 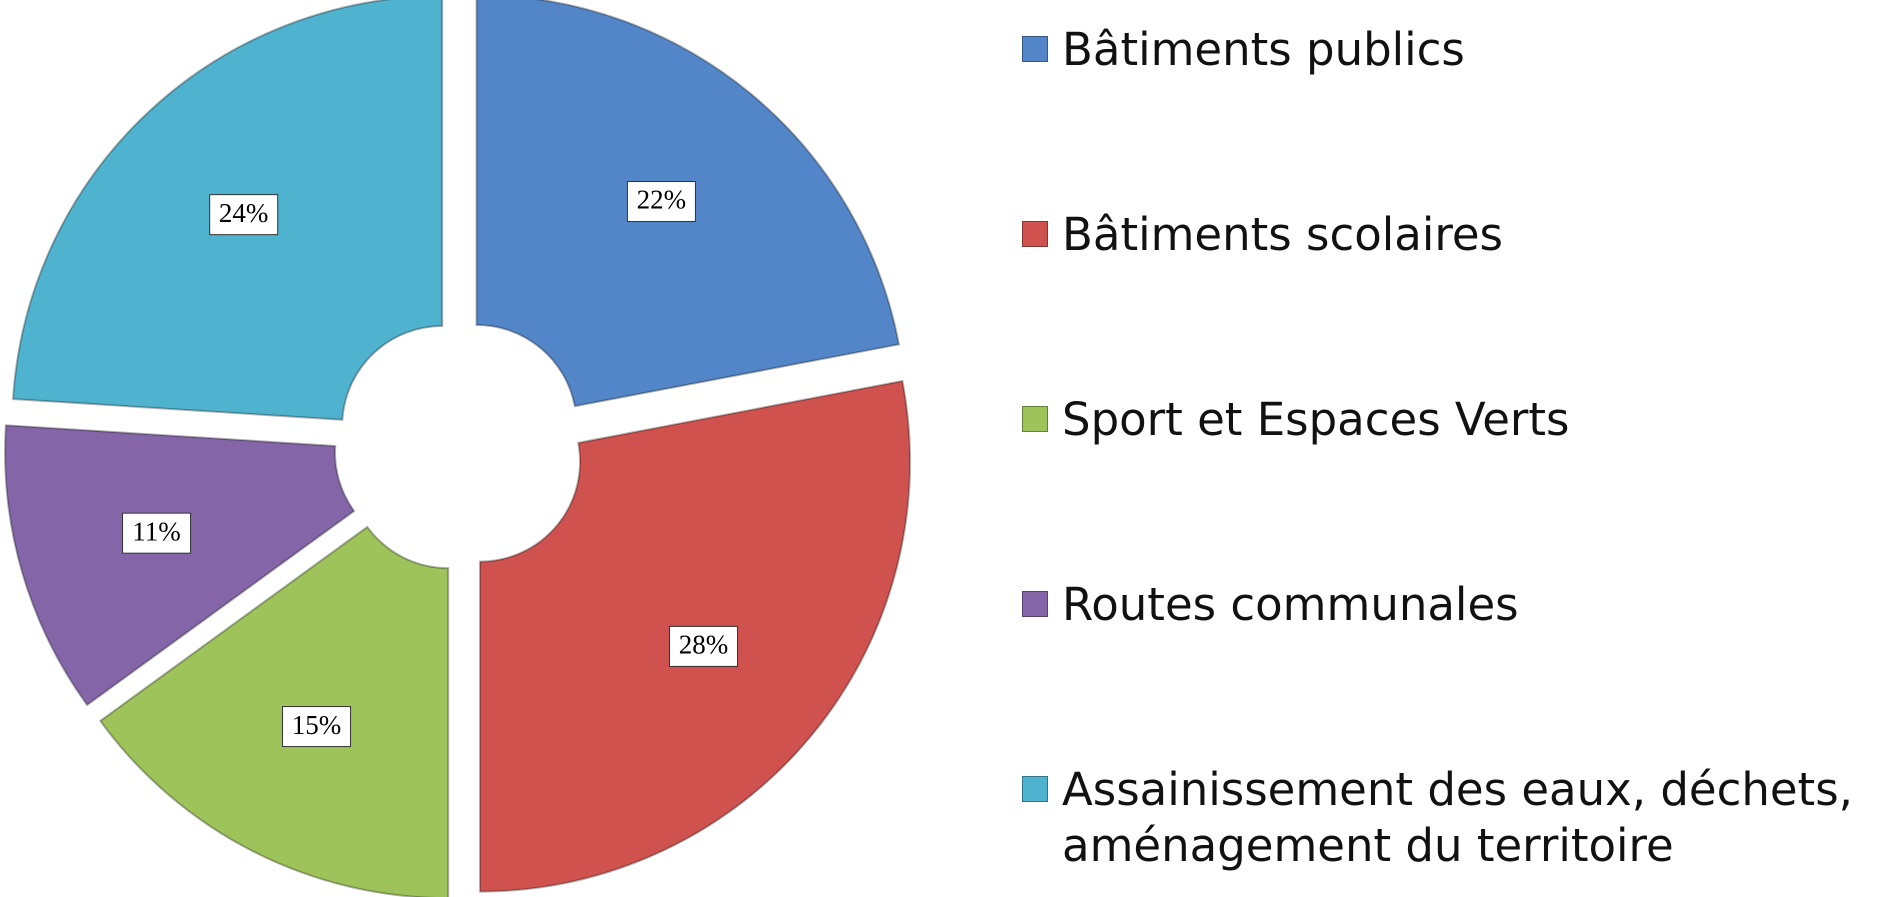 I want to click on value-label: 24%, so click(x=244, y=213).